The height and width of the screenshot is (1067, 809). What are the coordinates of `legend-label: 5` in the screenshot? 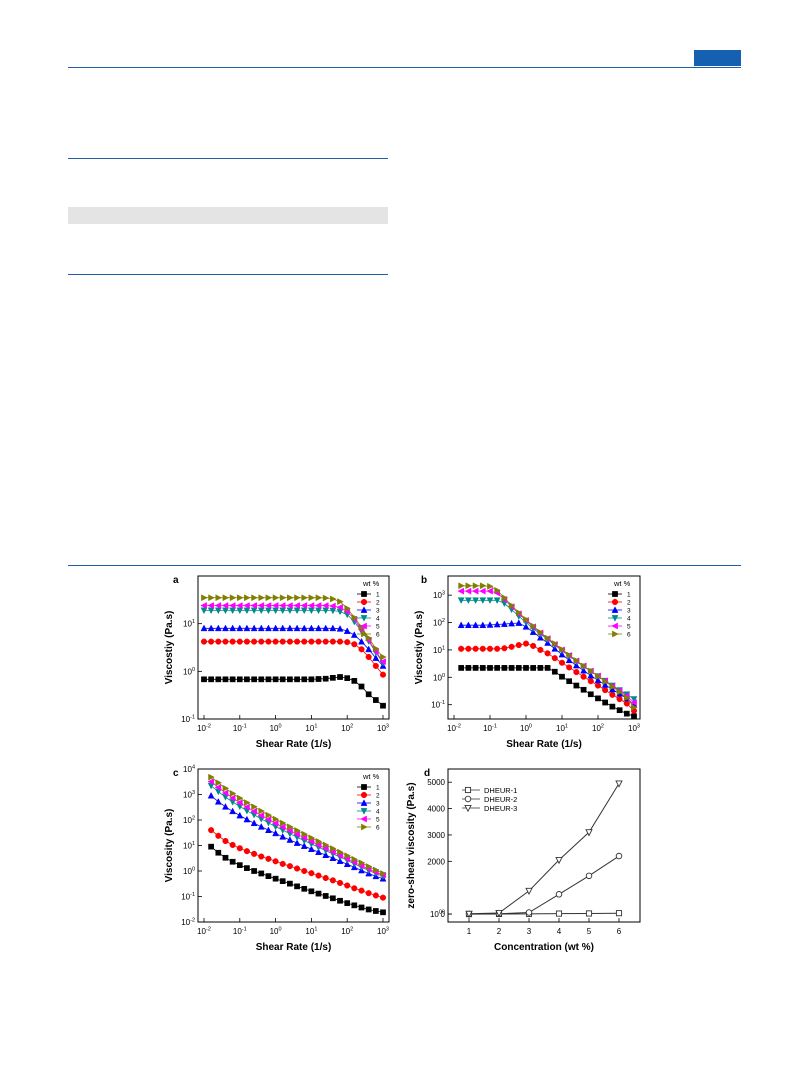 It's located at (629, 627).